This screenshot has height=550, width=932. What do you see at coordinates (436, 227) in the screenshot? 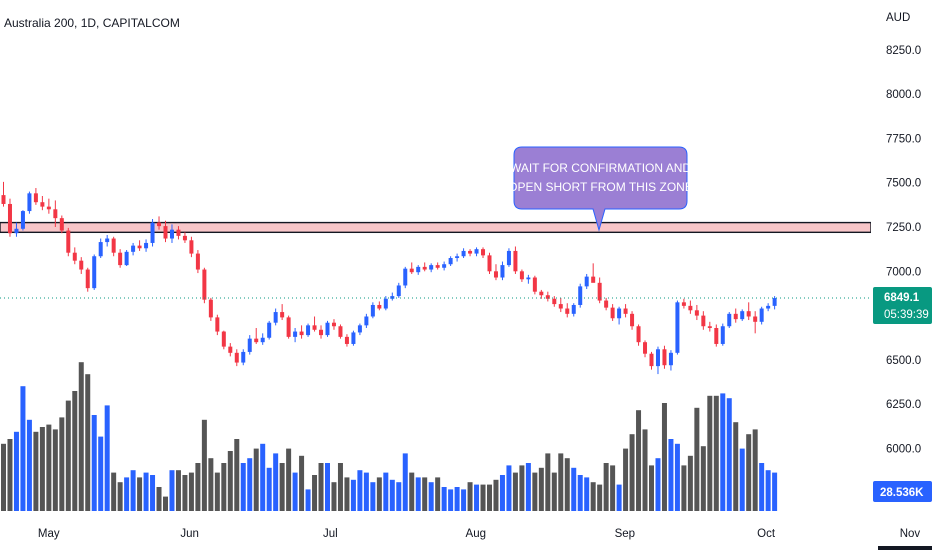
I see `resistance-zone` at bounding box center [436, 227].